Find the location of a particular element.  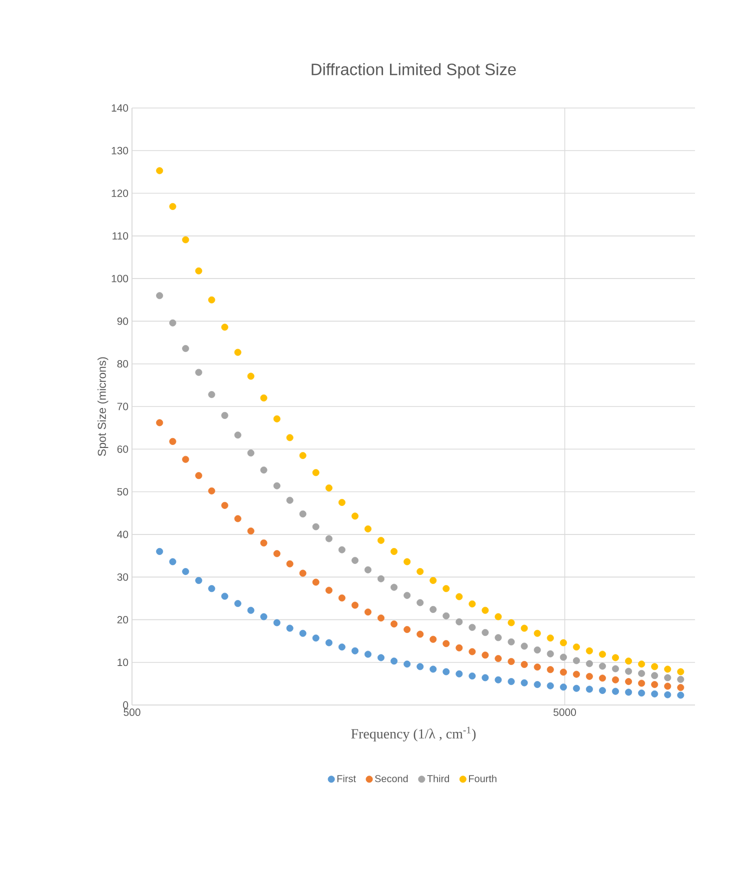

y-tick-label: 40 is located at coordinates (122, 534).